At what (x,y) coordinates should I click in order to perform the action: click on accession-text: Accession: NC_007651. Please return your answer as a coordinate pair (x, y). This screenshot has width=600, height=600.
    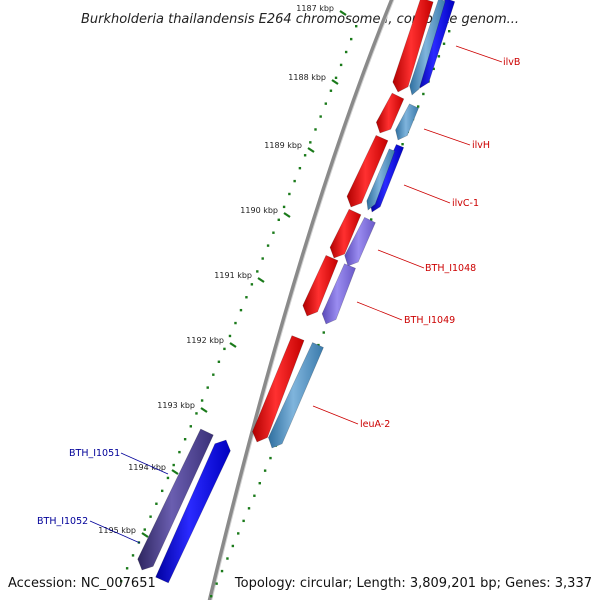
    Looking at the image, I should click on (82, 583).